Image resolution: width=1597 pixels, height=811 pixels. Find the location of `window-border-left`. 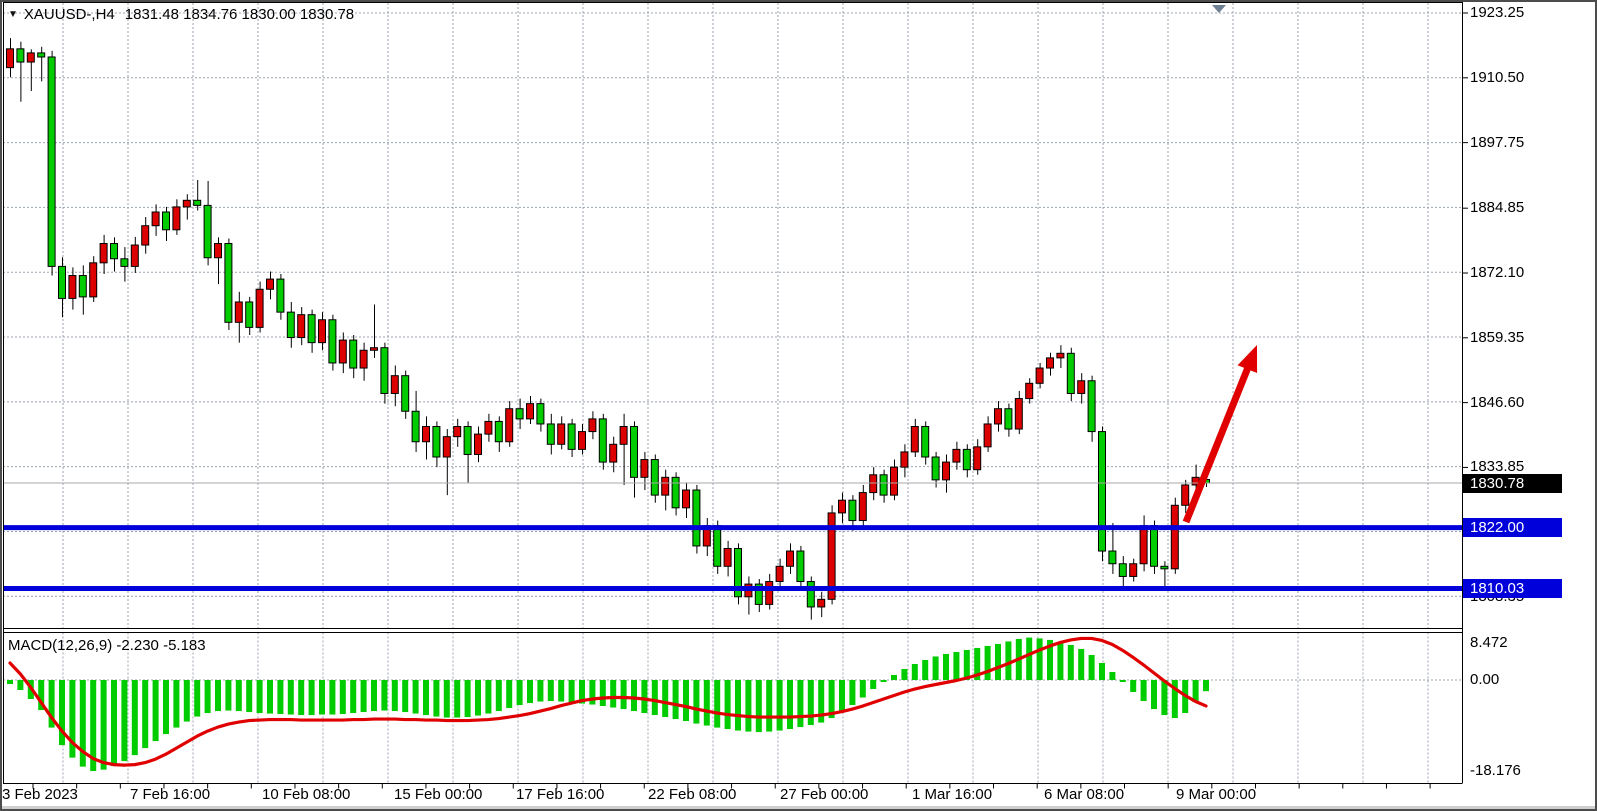

window-border-left is located at coordinates (1, 405).